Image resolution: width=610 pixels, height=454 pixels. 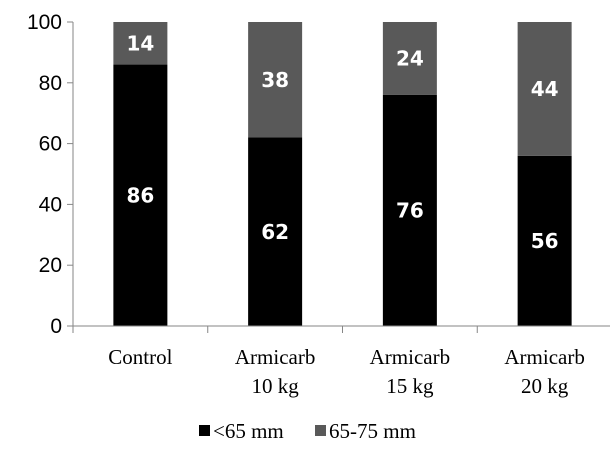 I want to click on x-category-label: Control, so click(x=140, y=357).